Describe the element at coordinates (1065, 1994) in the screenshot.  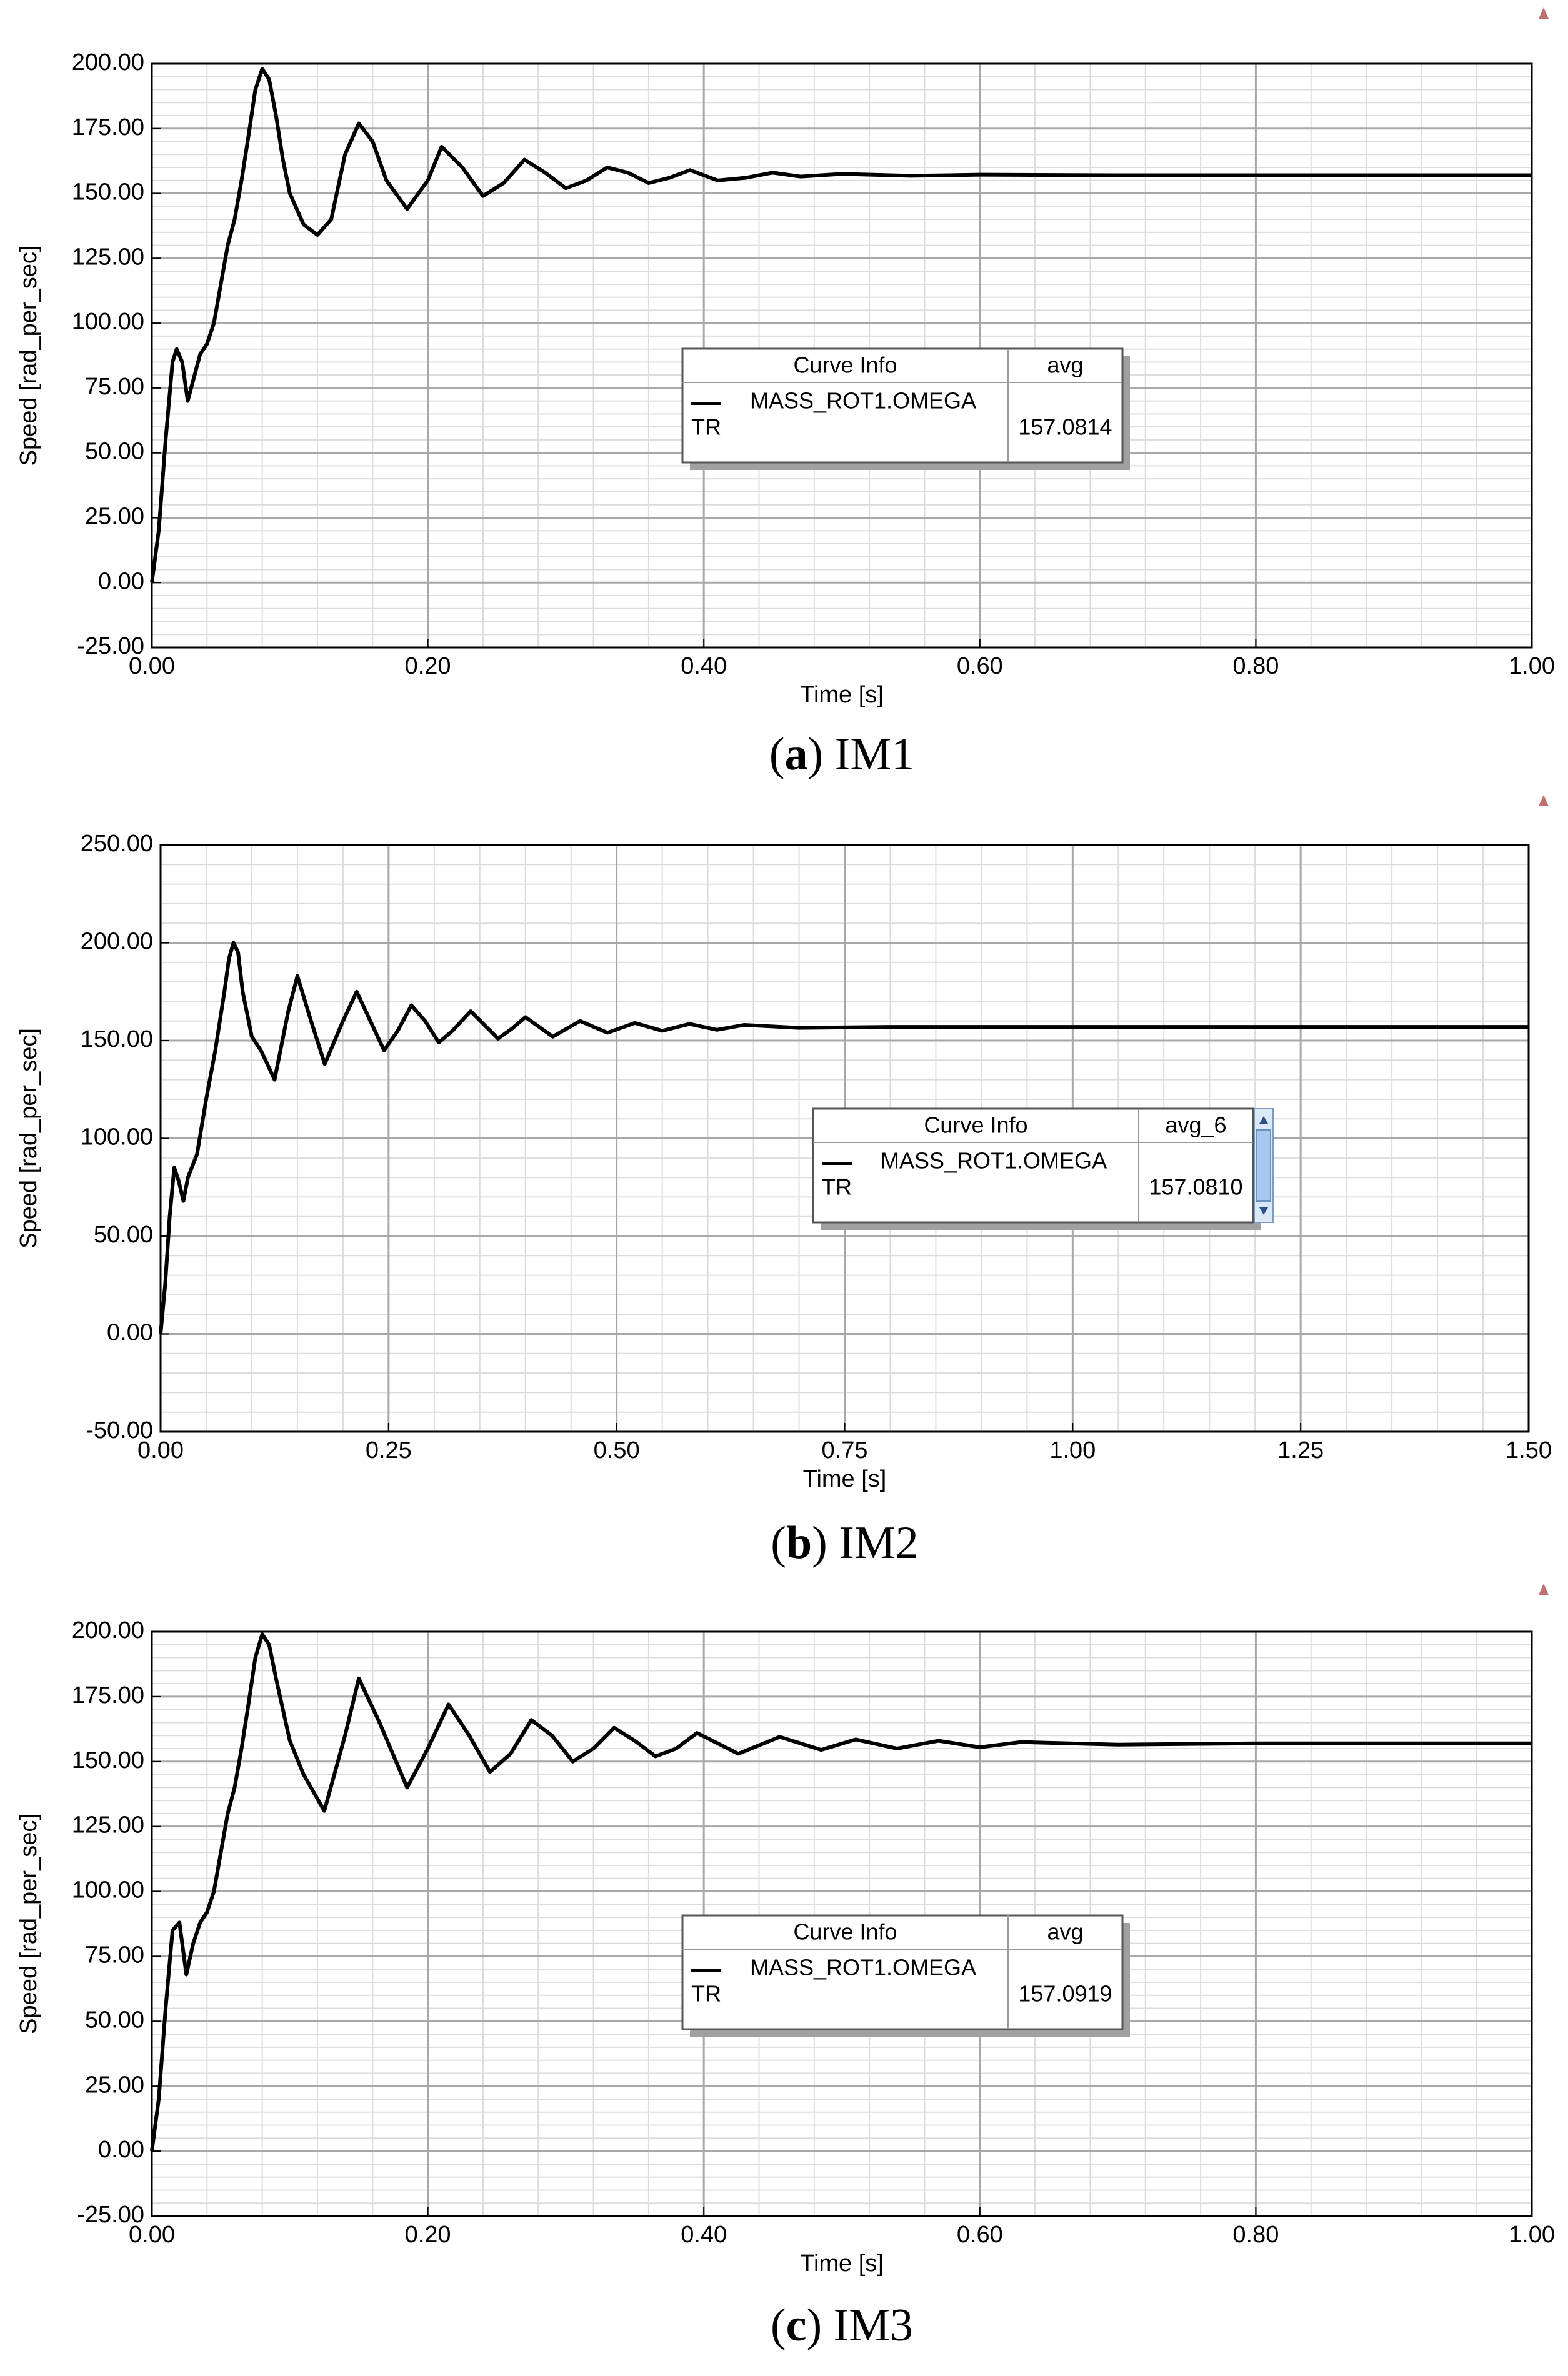
I see `legend-stat: 157.0919` at that location.